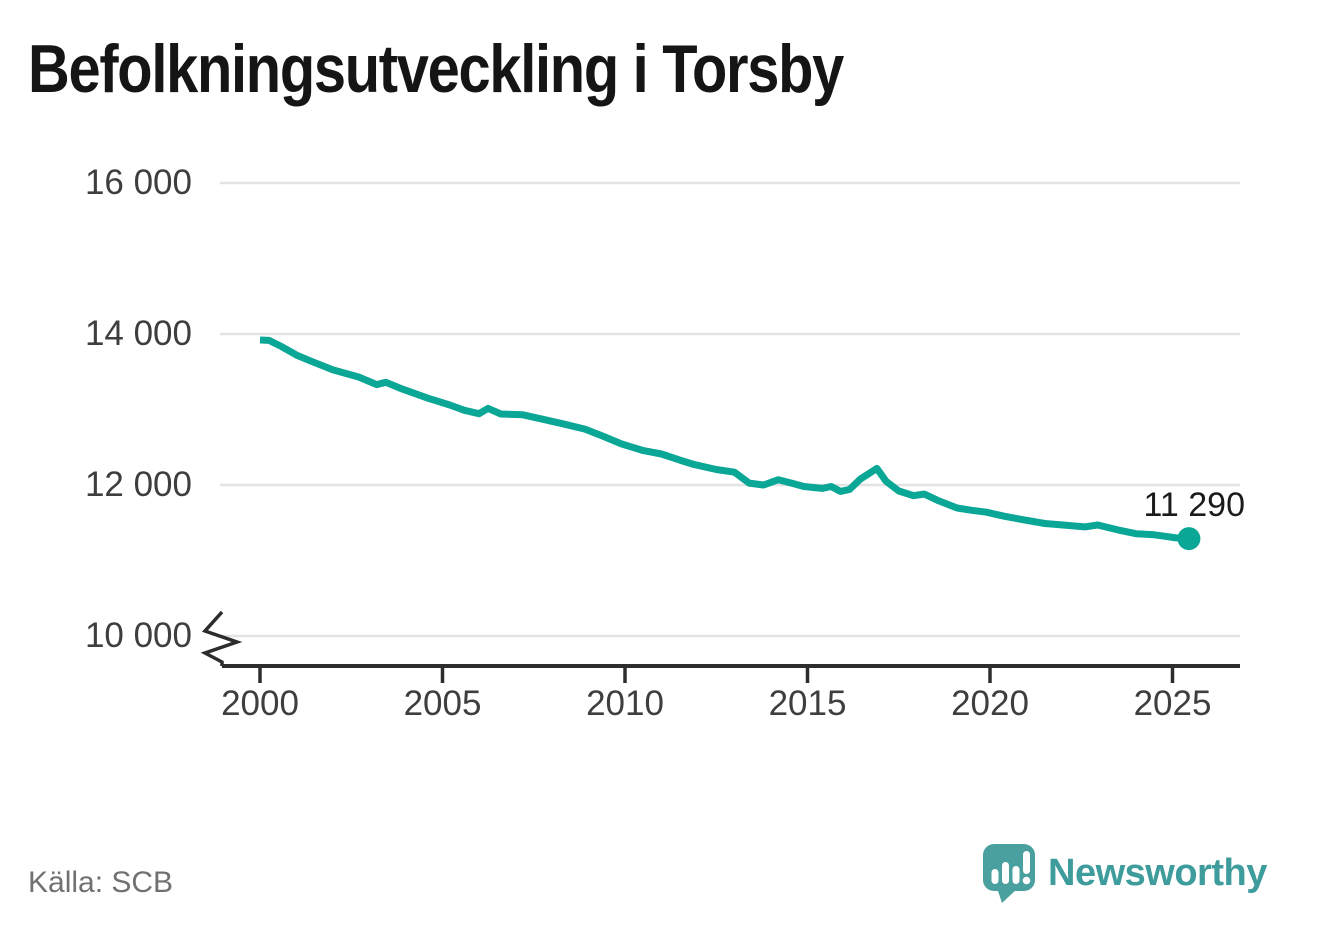  Describe the element at coordinates (101, 882) in the screenshot. I see `source-label: Källa: SCB` at that location.